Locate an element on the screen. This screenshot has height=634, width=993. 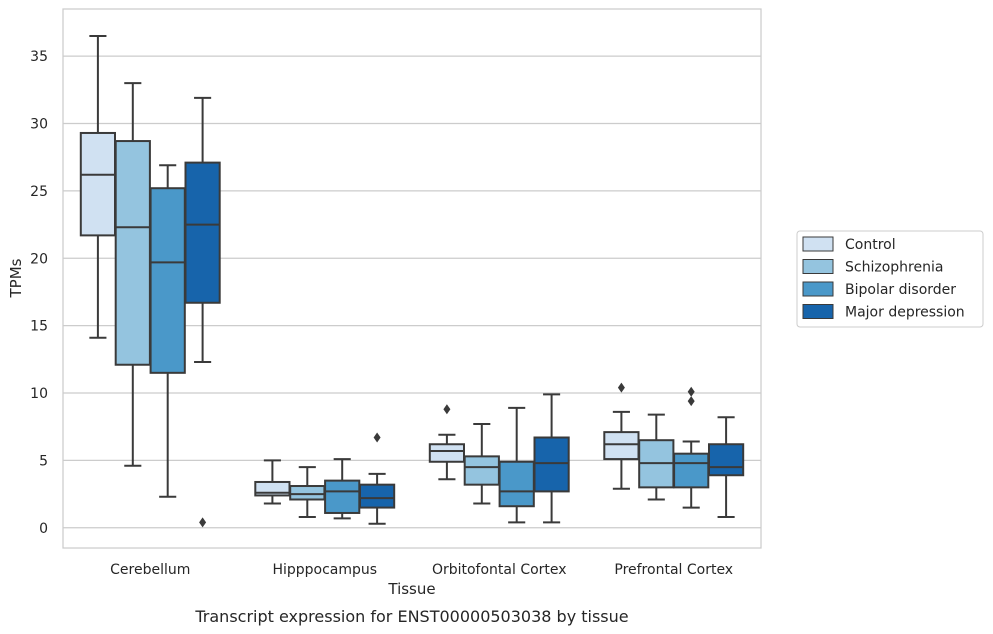
y-tick-label-10: 10 is located at coordinates (39, 394).